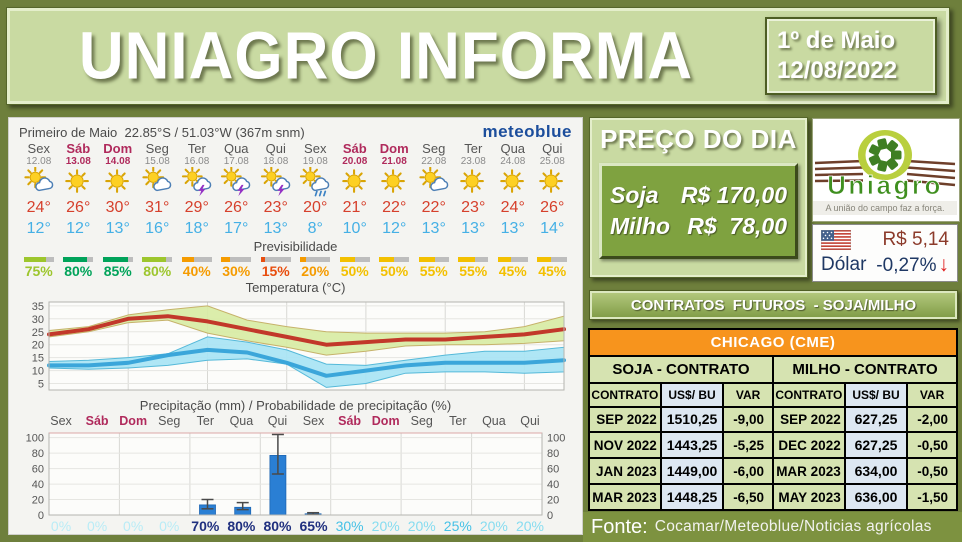 Image resolution: width=962 pixels, height=542 pixels. Describe the element at coordinates (38, 320) in the screenshot. I see `svg-text: 30` at that location.